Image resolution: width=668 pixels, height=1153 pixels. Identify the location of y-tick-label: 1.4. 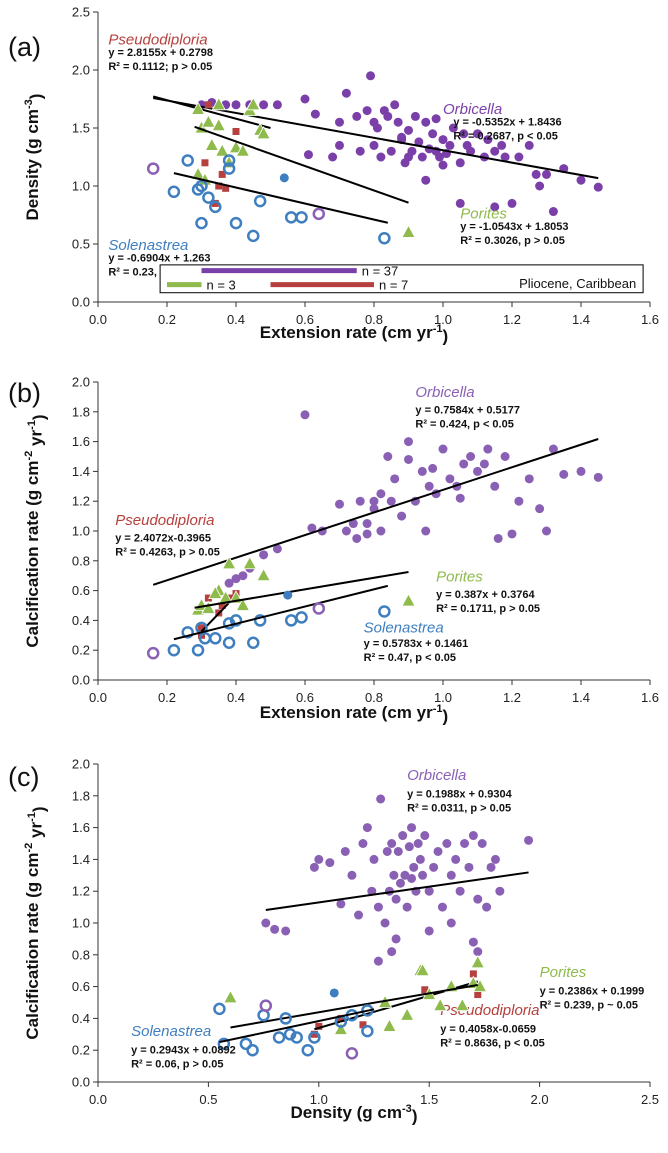
(81, 471).